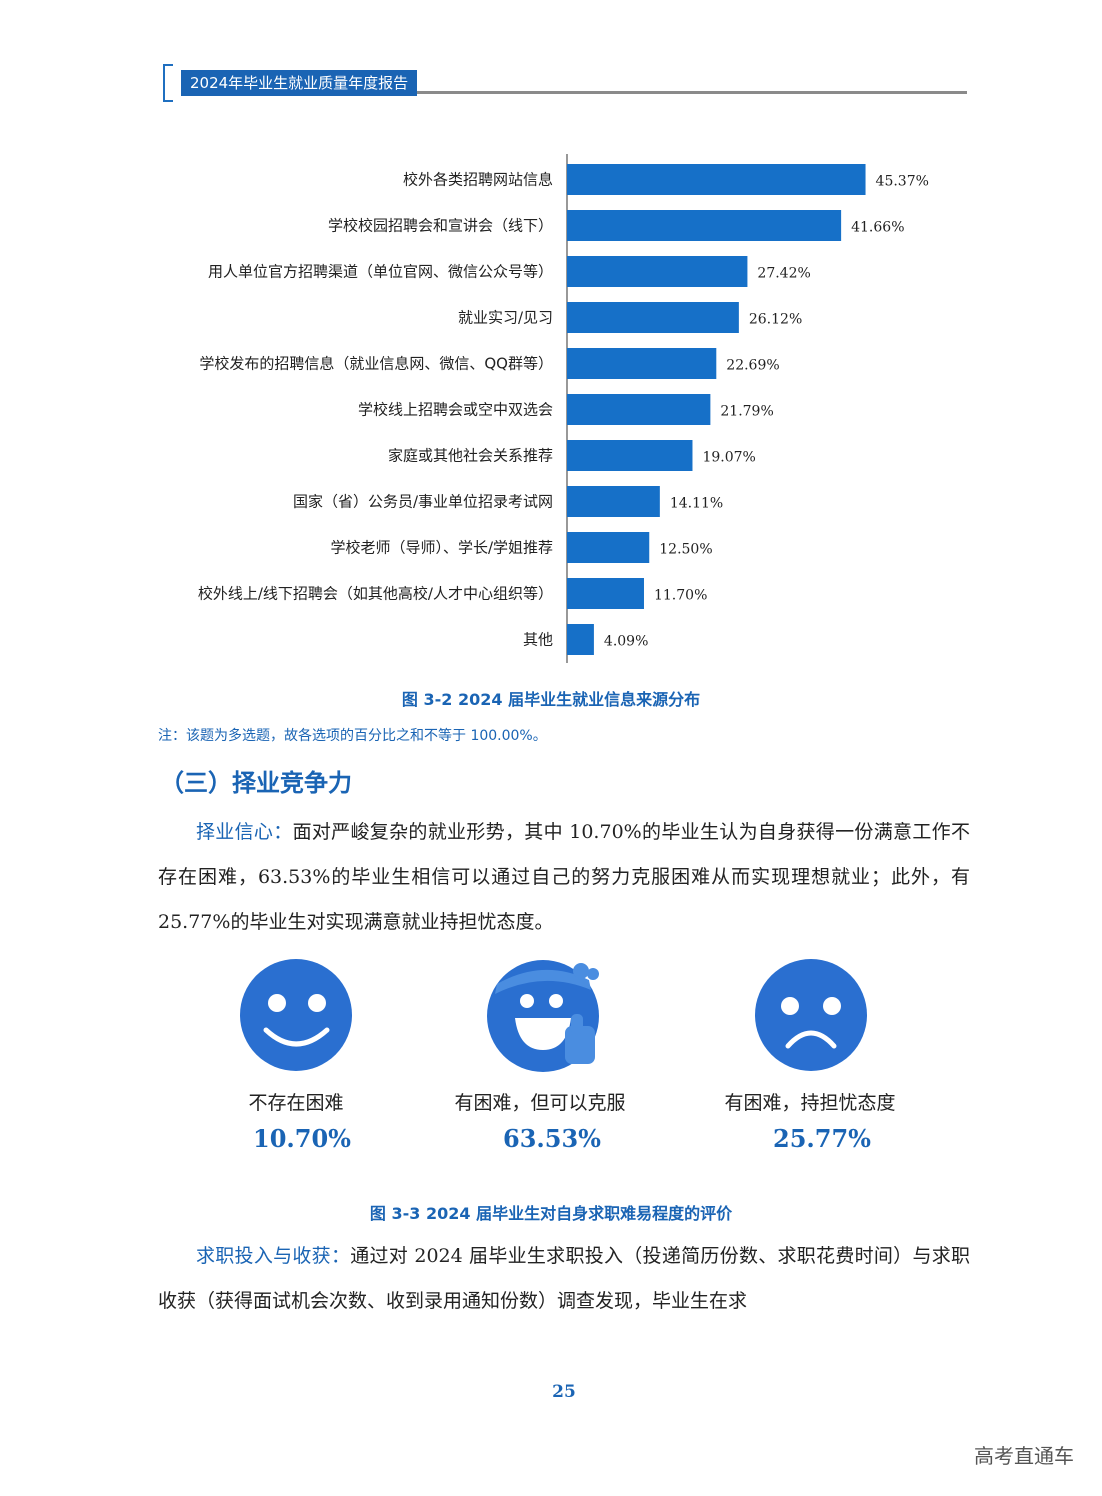 This screenshot has height=1496, width=1102. Describe the element at coordinates (877, 228) in the screenshot. I see `value-label: 41.66%` at that location.